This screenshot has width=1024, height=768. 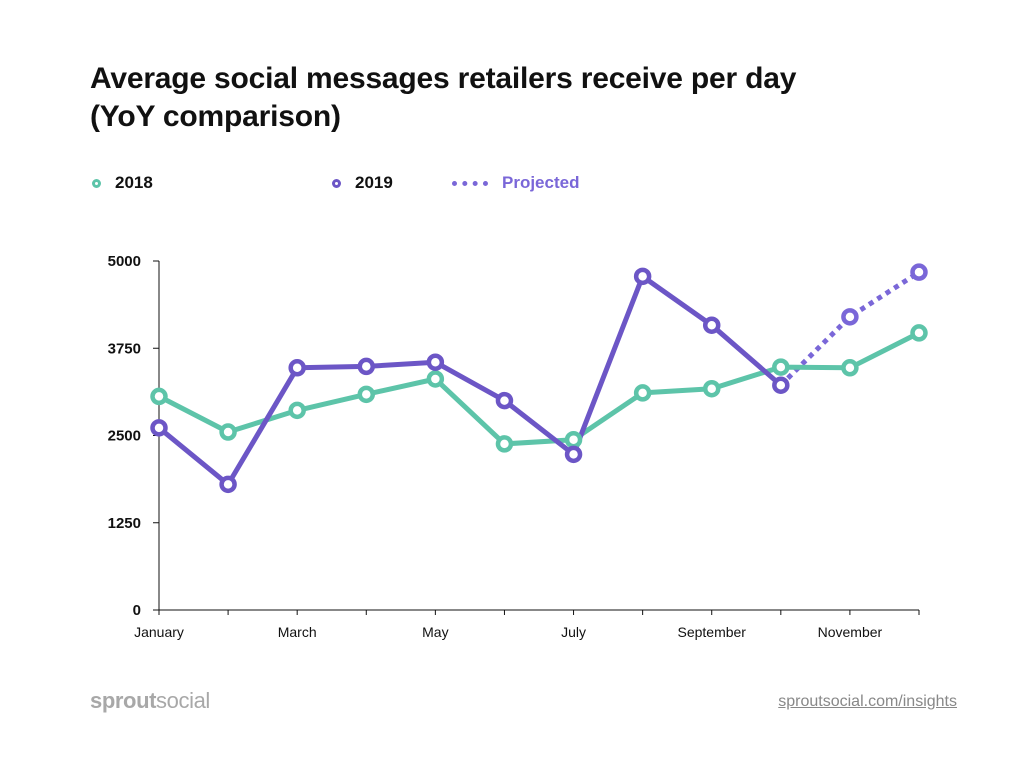 What do you see at coordinates (124, 348) in the screenshot?
I see `y-tick-label: 3750` at bounding box center [124, 348].